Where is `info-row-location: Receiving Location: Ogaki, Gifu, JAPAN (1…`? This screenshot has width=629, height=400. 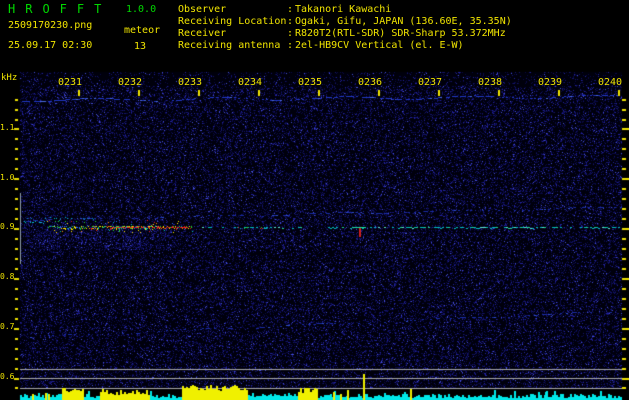 info-row-location: Receiving Location: Ogaki, Gifu, JAPAN (1… is located at coordinates (345, 22).